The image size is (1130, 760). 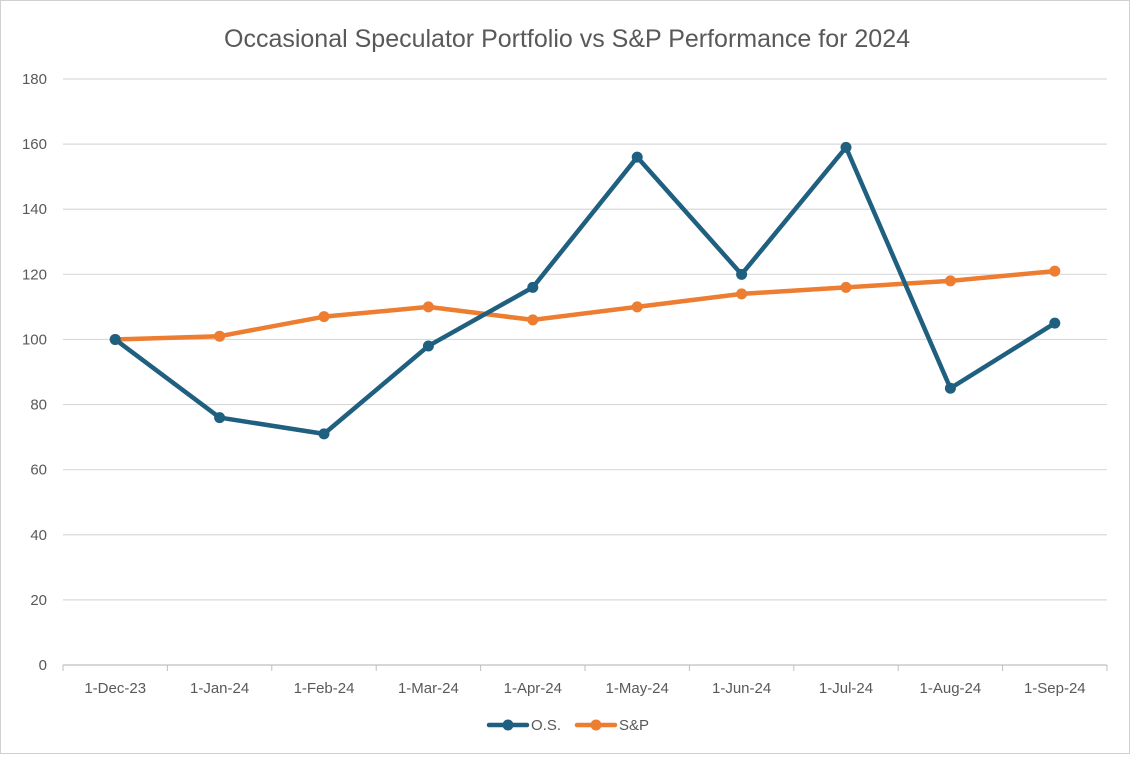 I want to click on y-tick-label: 0, so click(x=43, y=665).